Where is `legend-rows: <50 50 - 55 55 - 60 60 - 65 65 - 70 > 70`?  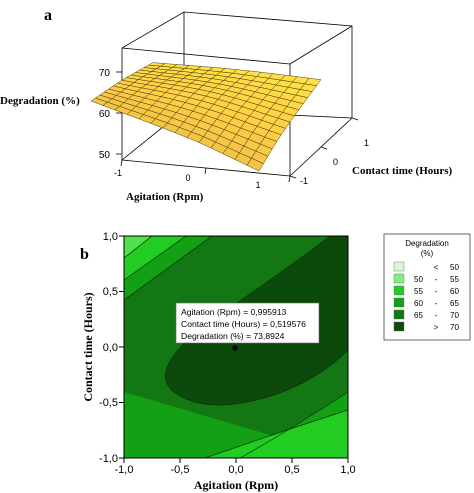
legend-rows: <50 50 - 55 55 - 60 60 - 65 65 - 70 > 70 is located at coordinates (426, 296).